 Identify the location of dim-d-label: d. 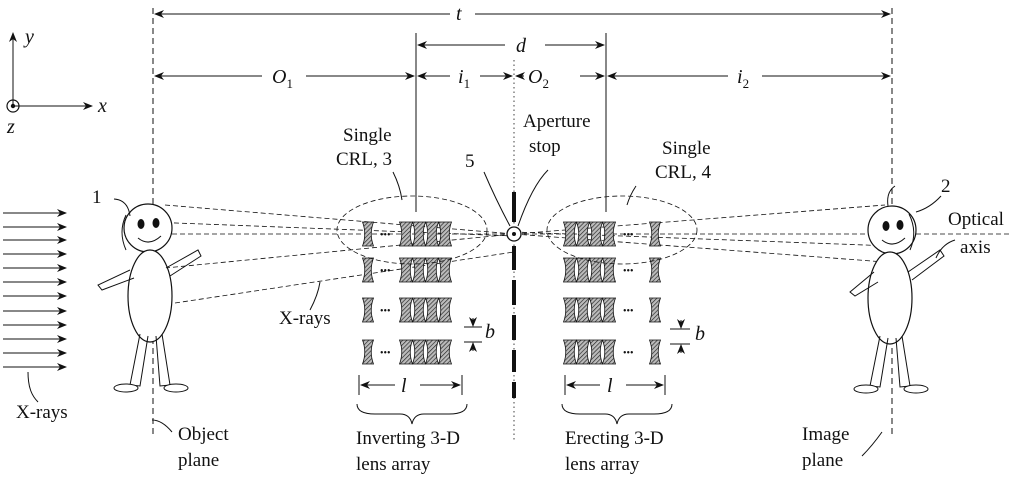
(521, 46).